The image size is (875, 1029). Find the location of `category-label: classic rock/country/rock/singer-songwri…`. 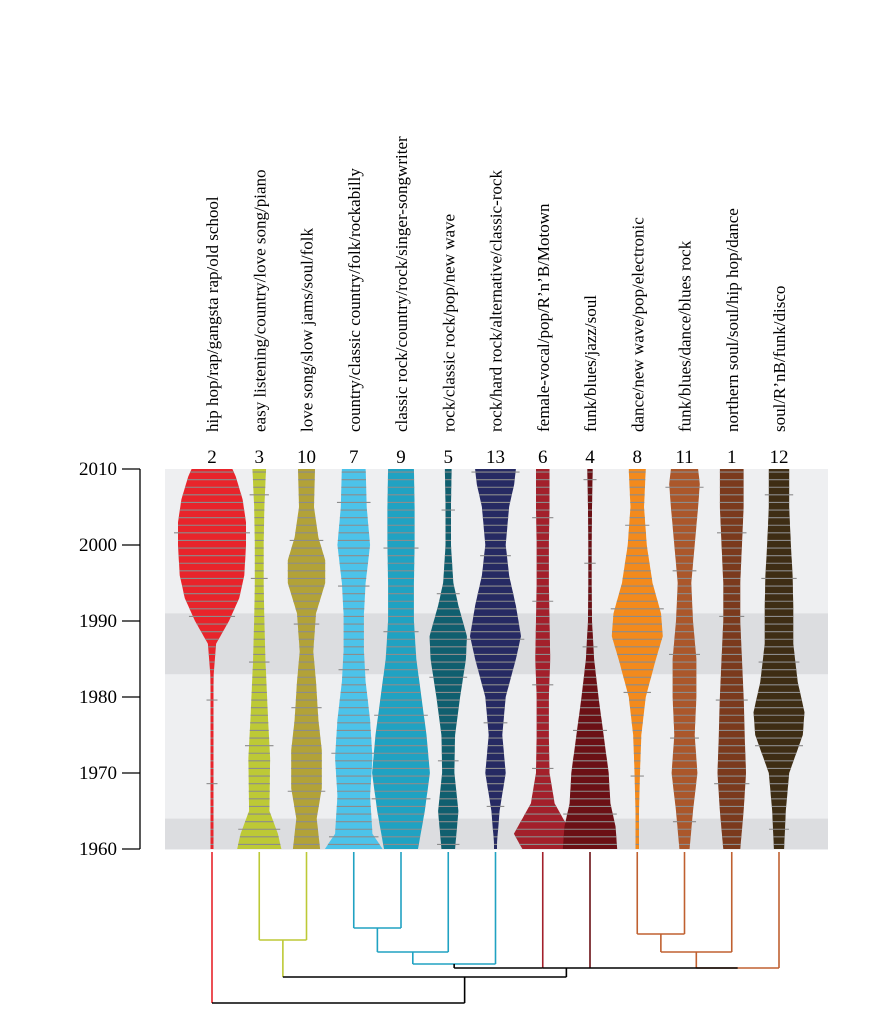

category-label: classic rock/country/rock/singer-songwri… is located at coordinates (401, 284).